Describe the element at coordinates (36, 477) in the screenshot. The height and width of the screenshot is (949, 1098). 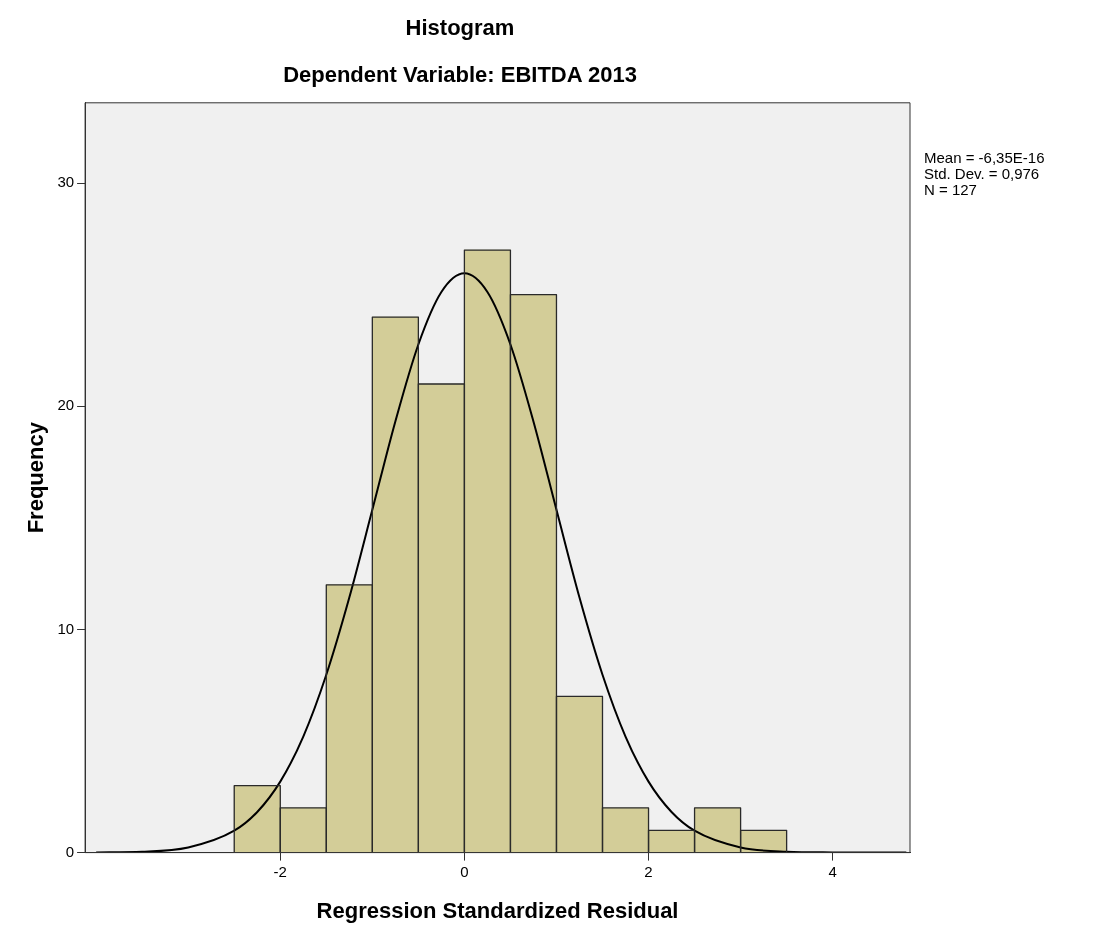
I see `y-axis-title: Frequency` at that location.